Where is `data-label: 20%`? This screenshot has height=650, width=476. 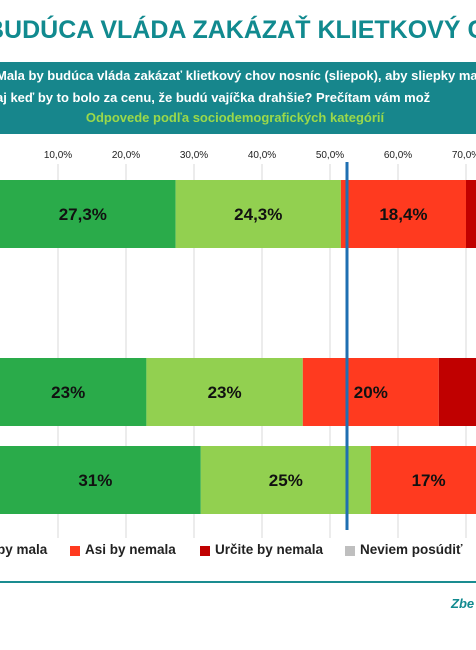 data-label: 20% is located at coordinates (371, 392).